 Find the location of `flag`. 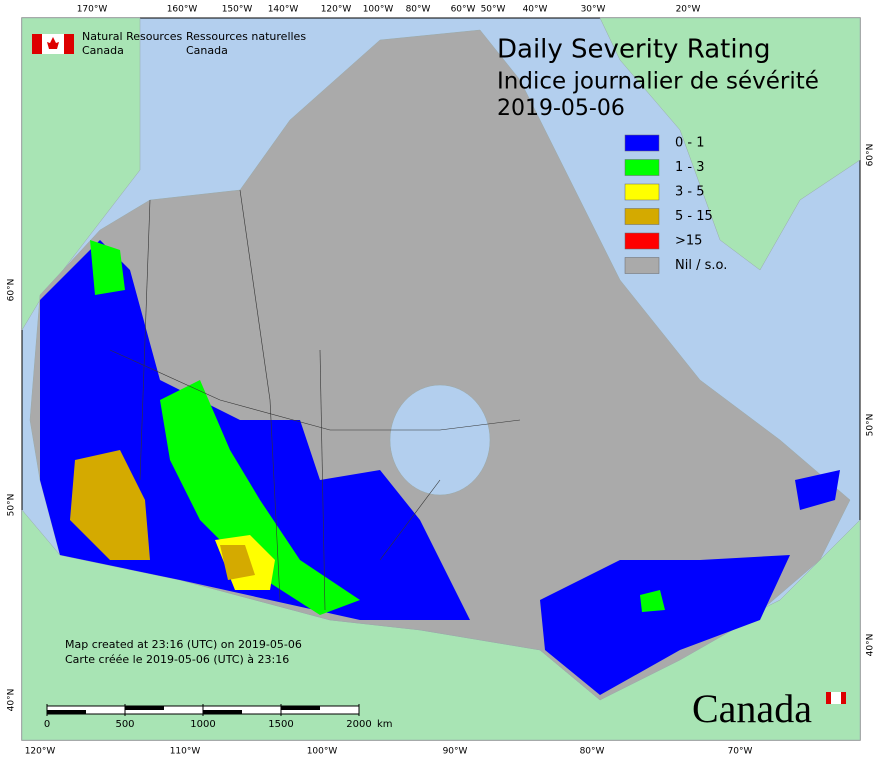

flag is located at coordinates (53, 44).